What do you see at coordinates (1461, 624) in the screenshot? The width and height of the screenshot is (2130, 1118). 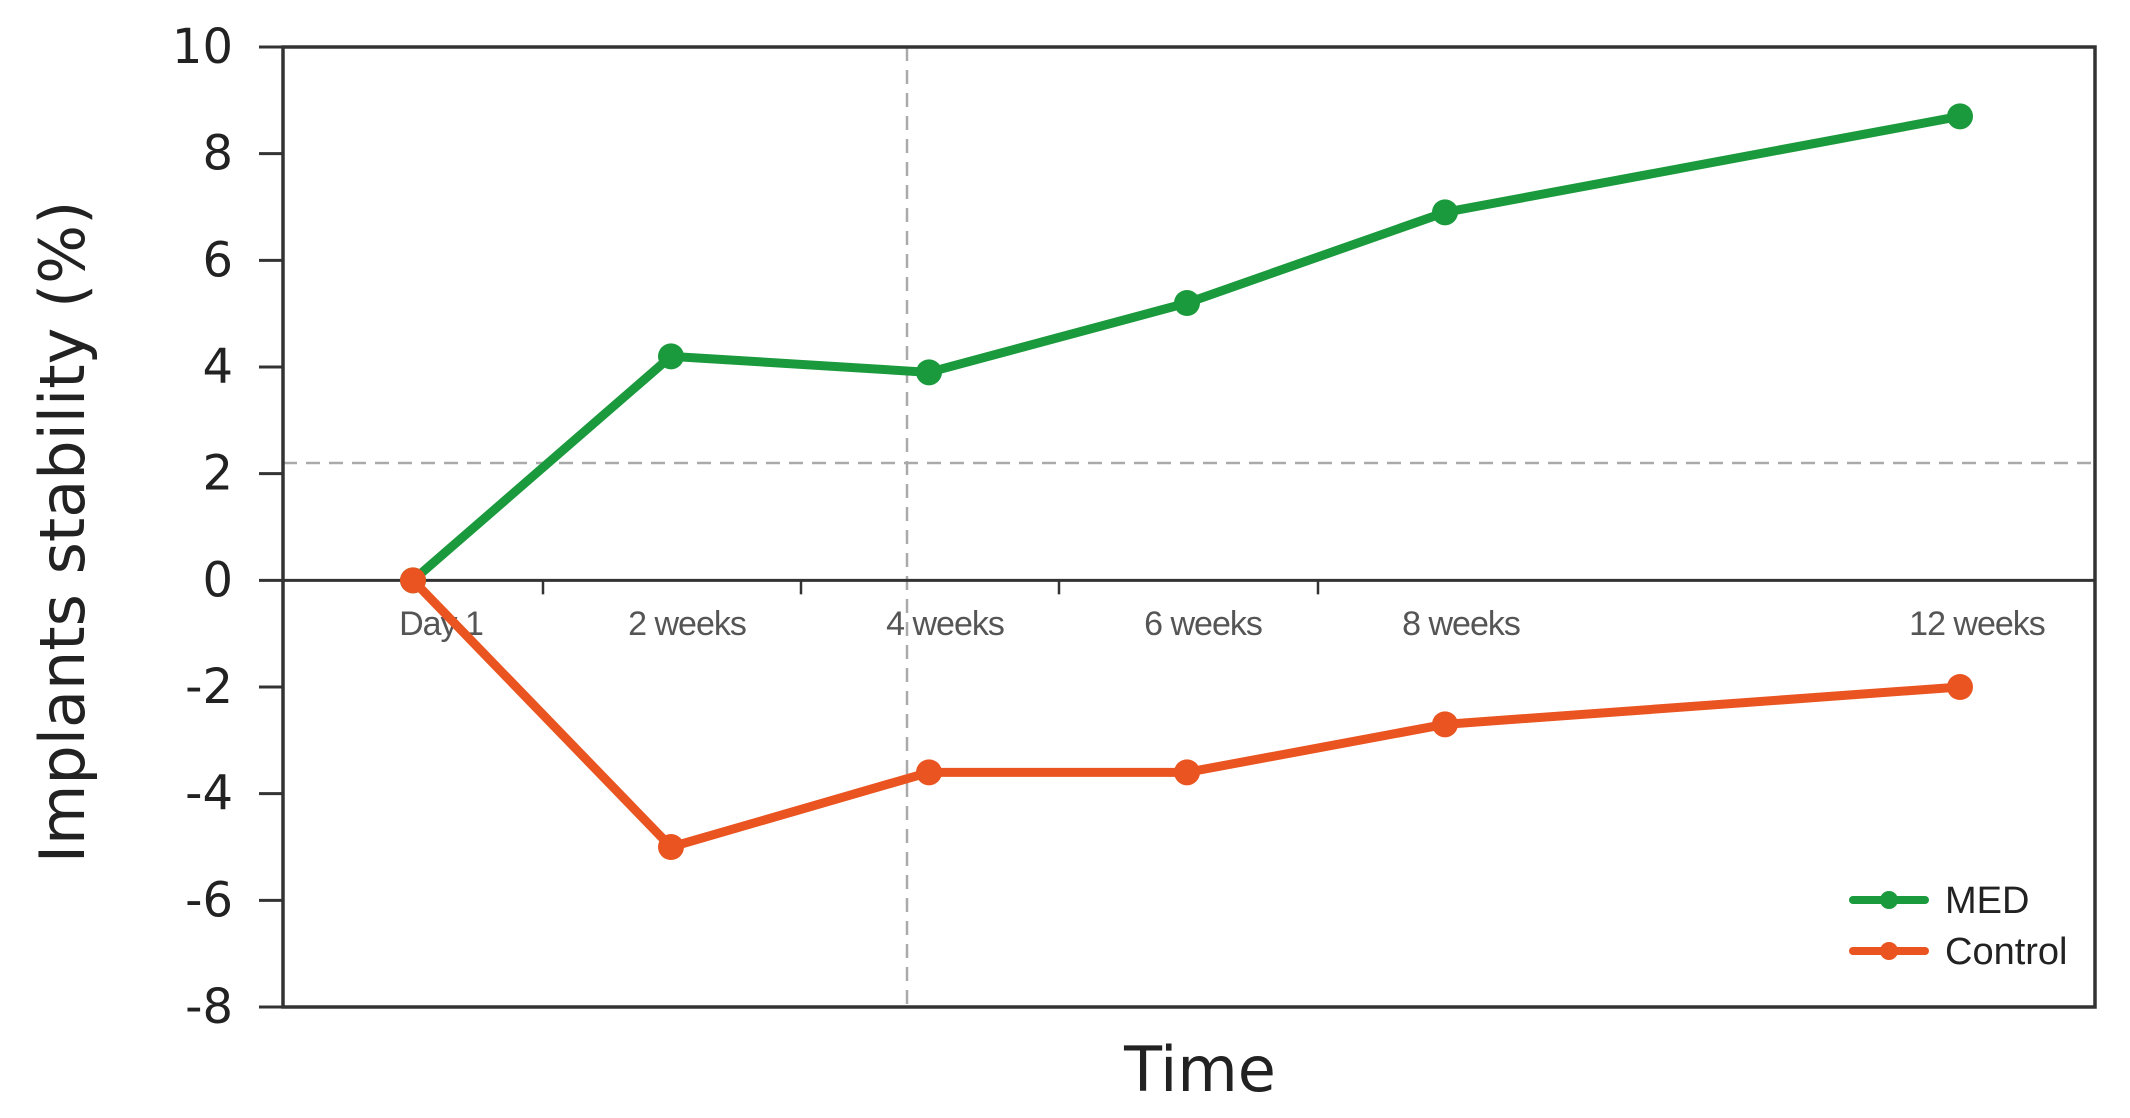 I see `x-category-label: 8 weeks` at bounding box center [1461, 624].